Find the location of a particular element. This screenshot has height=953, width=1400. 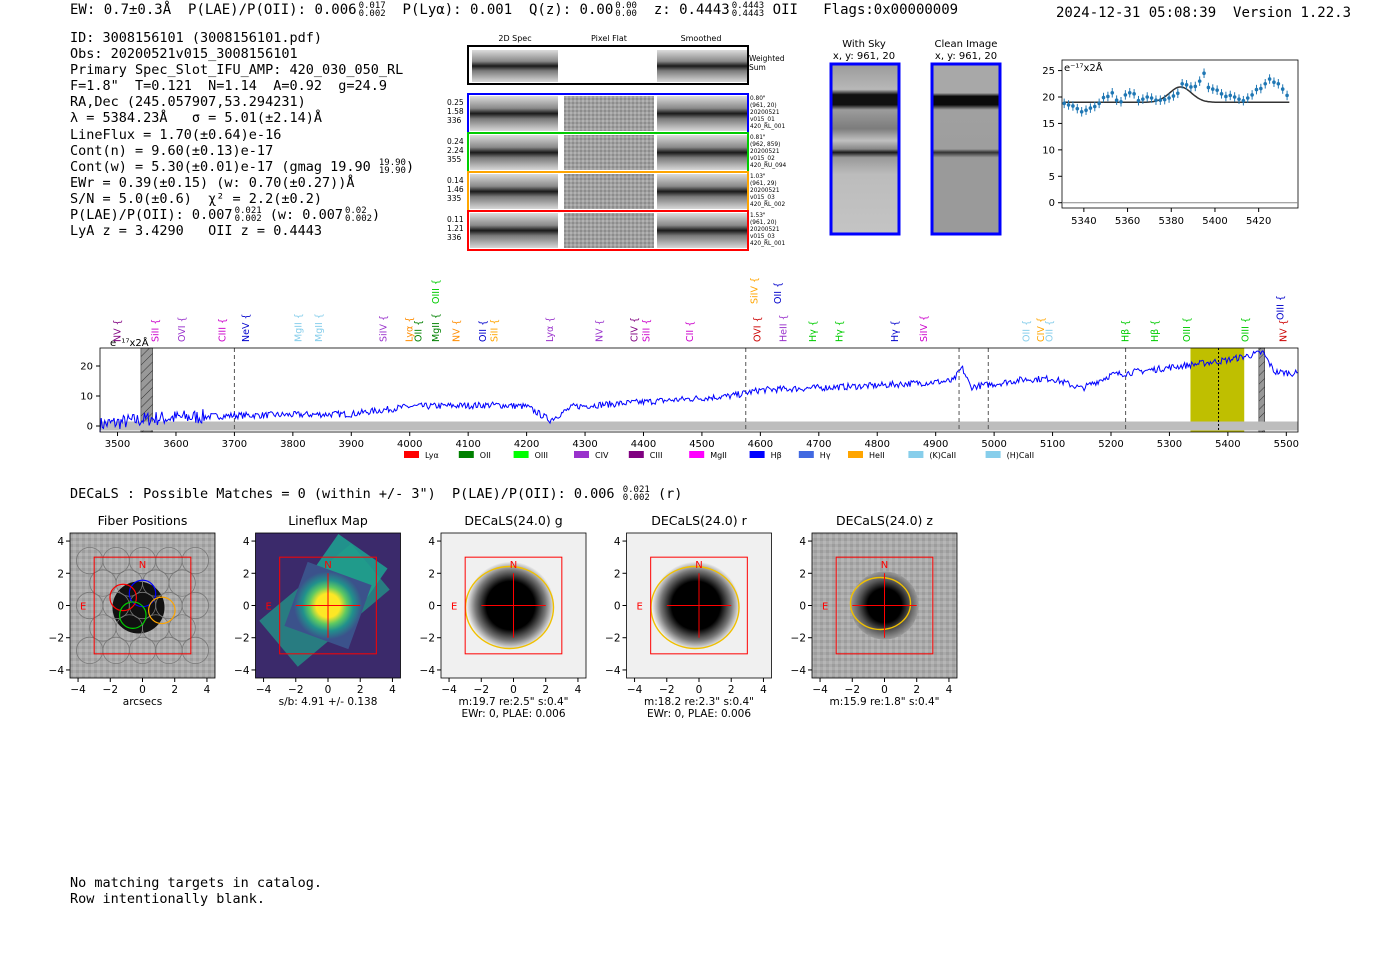

info-plae-lo: 0.002 is located at coordinates (248, 219).